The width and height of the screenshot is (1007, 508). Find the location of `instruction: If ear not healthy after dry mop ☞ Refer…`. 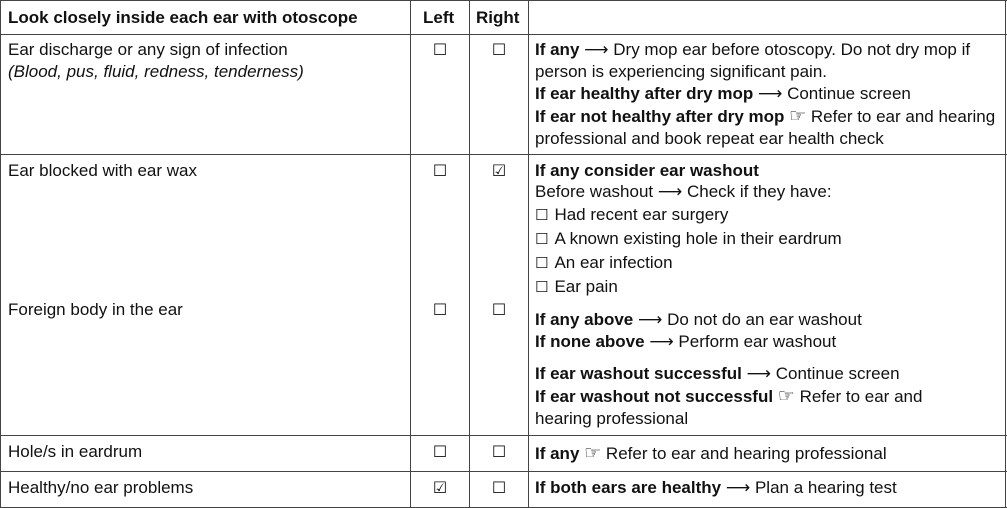

instruction: If ear not healthy after dry mop ☞ Refer… is located at coordinates (765, 126).